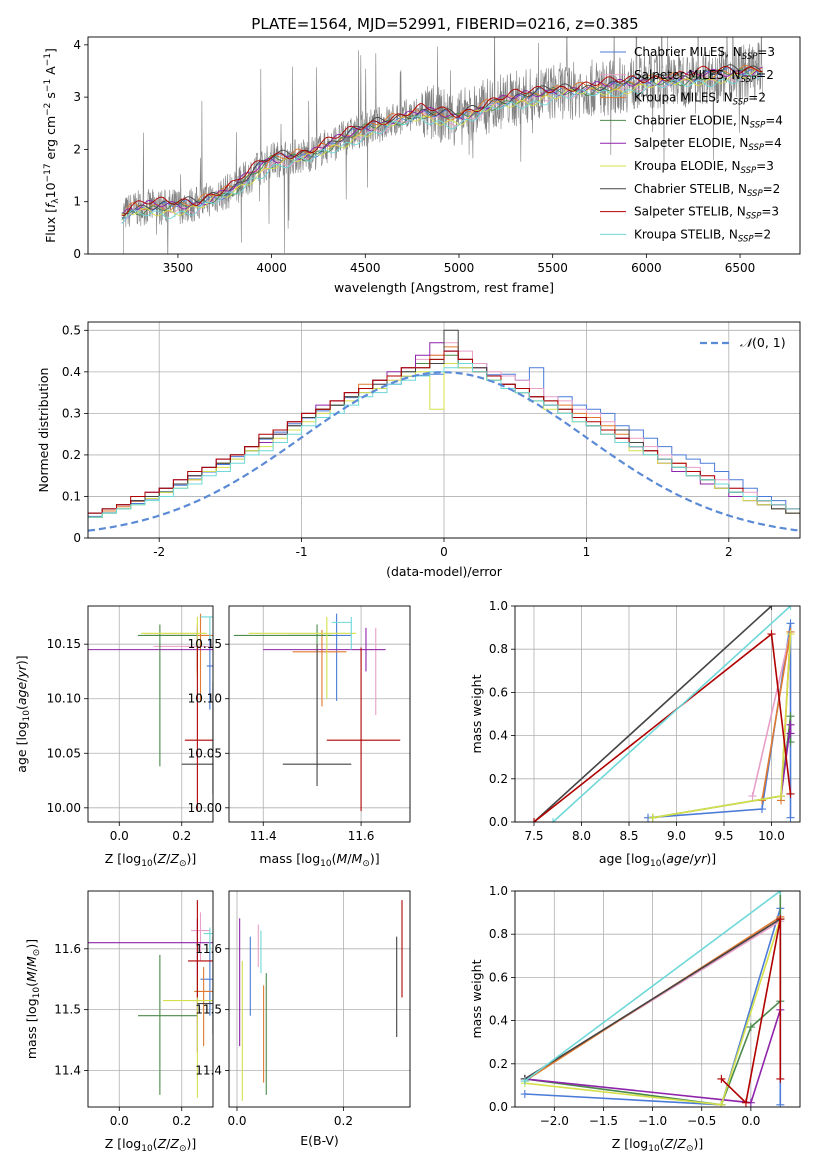 The height and width of the screenshot is (1170, 819). What do you see at coordinates (77, 149) in the screenshot?
I see `y-tick-label: 2` at bounding box center [77, 149].